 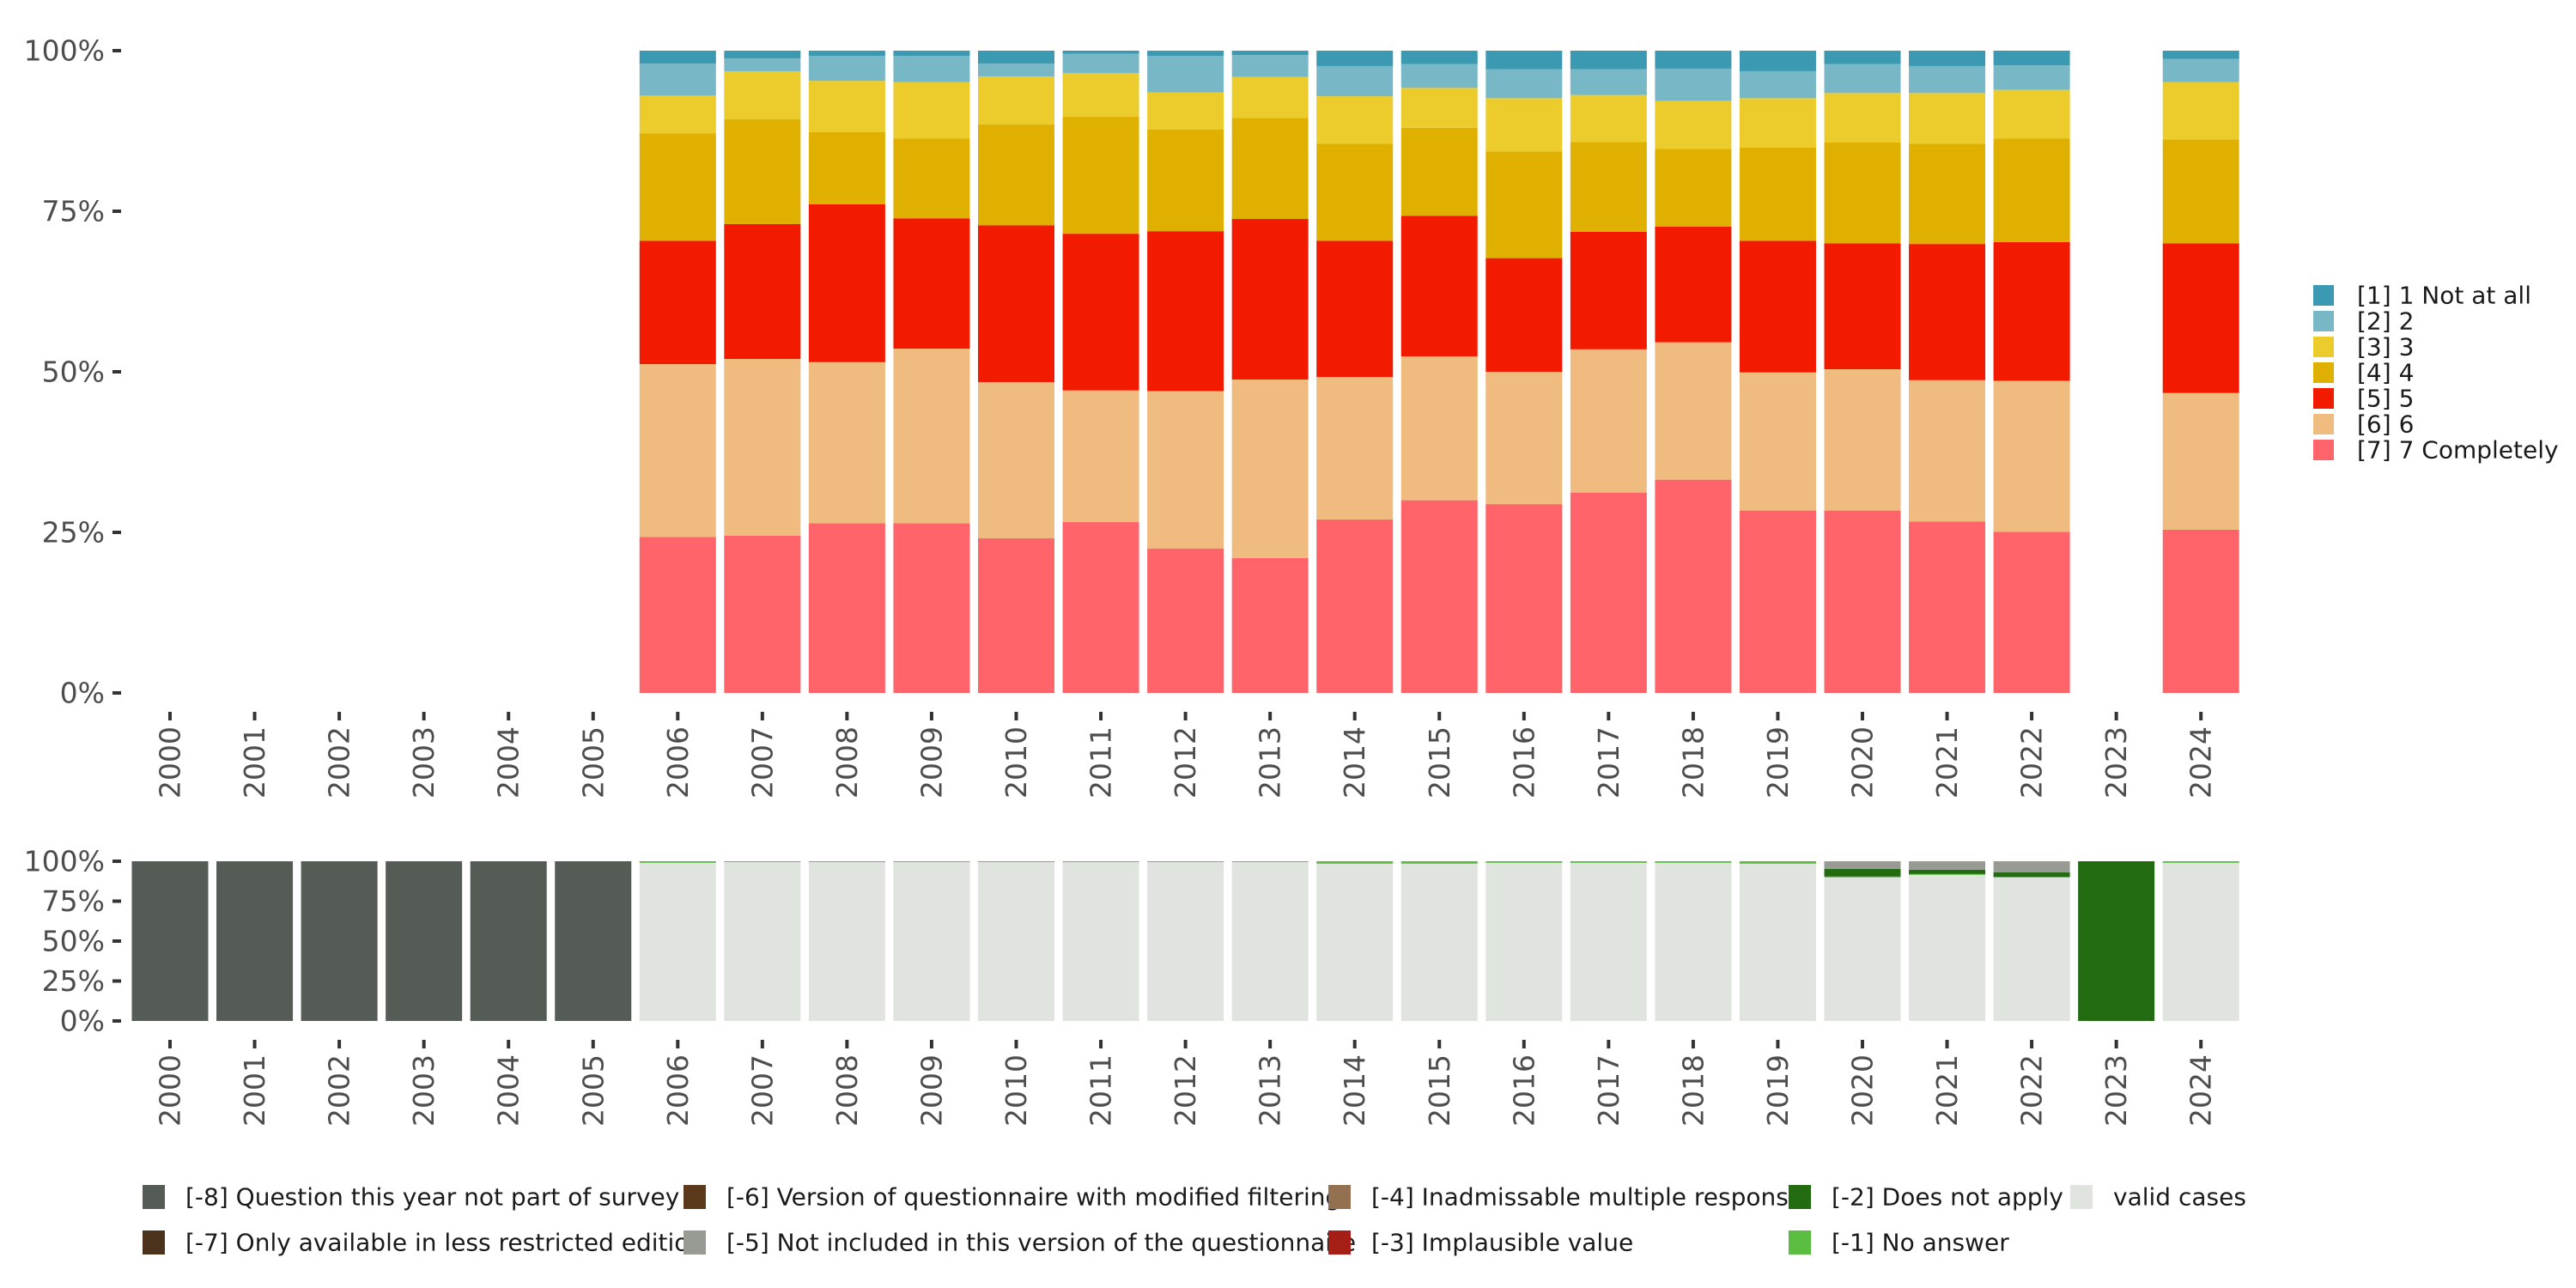 What do you see at coordinates (1016, 459) in the screenshot?
I see `bar-segment-2010--6-6` at bounding box center [1016, 459].